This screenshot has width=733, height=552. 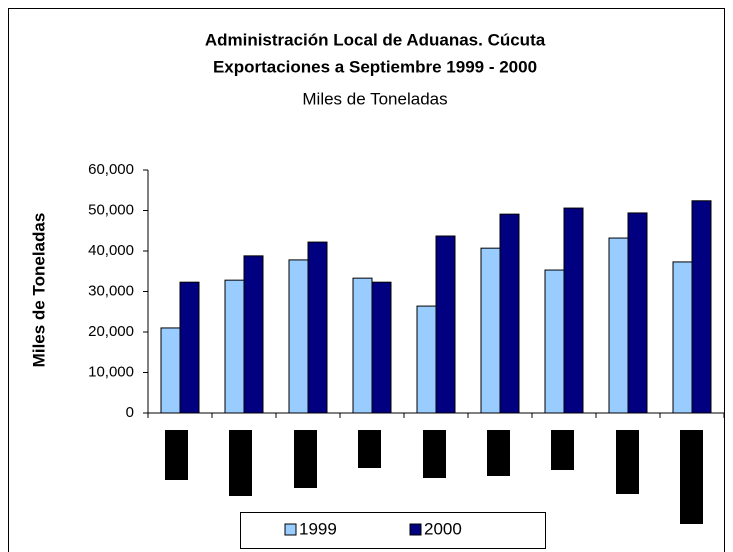 What do you see at coordinates (111, 169) in the screenshot?
I see `y-tick-label: 60,000` at bounding box center [111, 169].